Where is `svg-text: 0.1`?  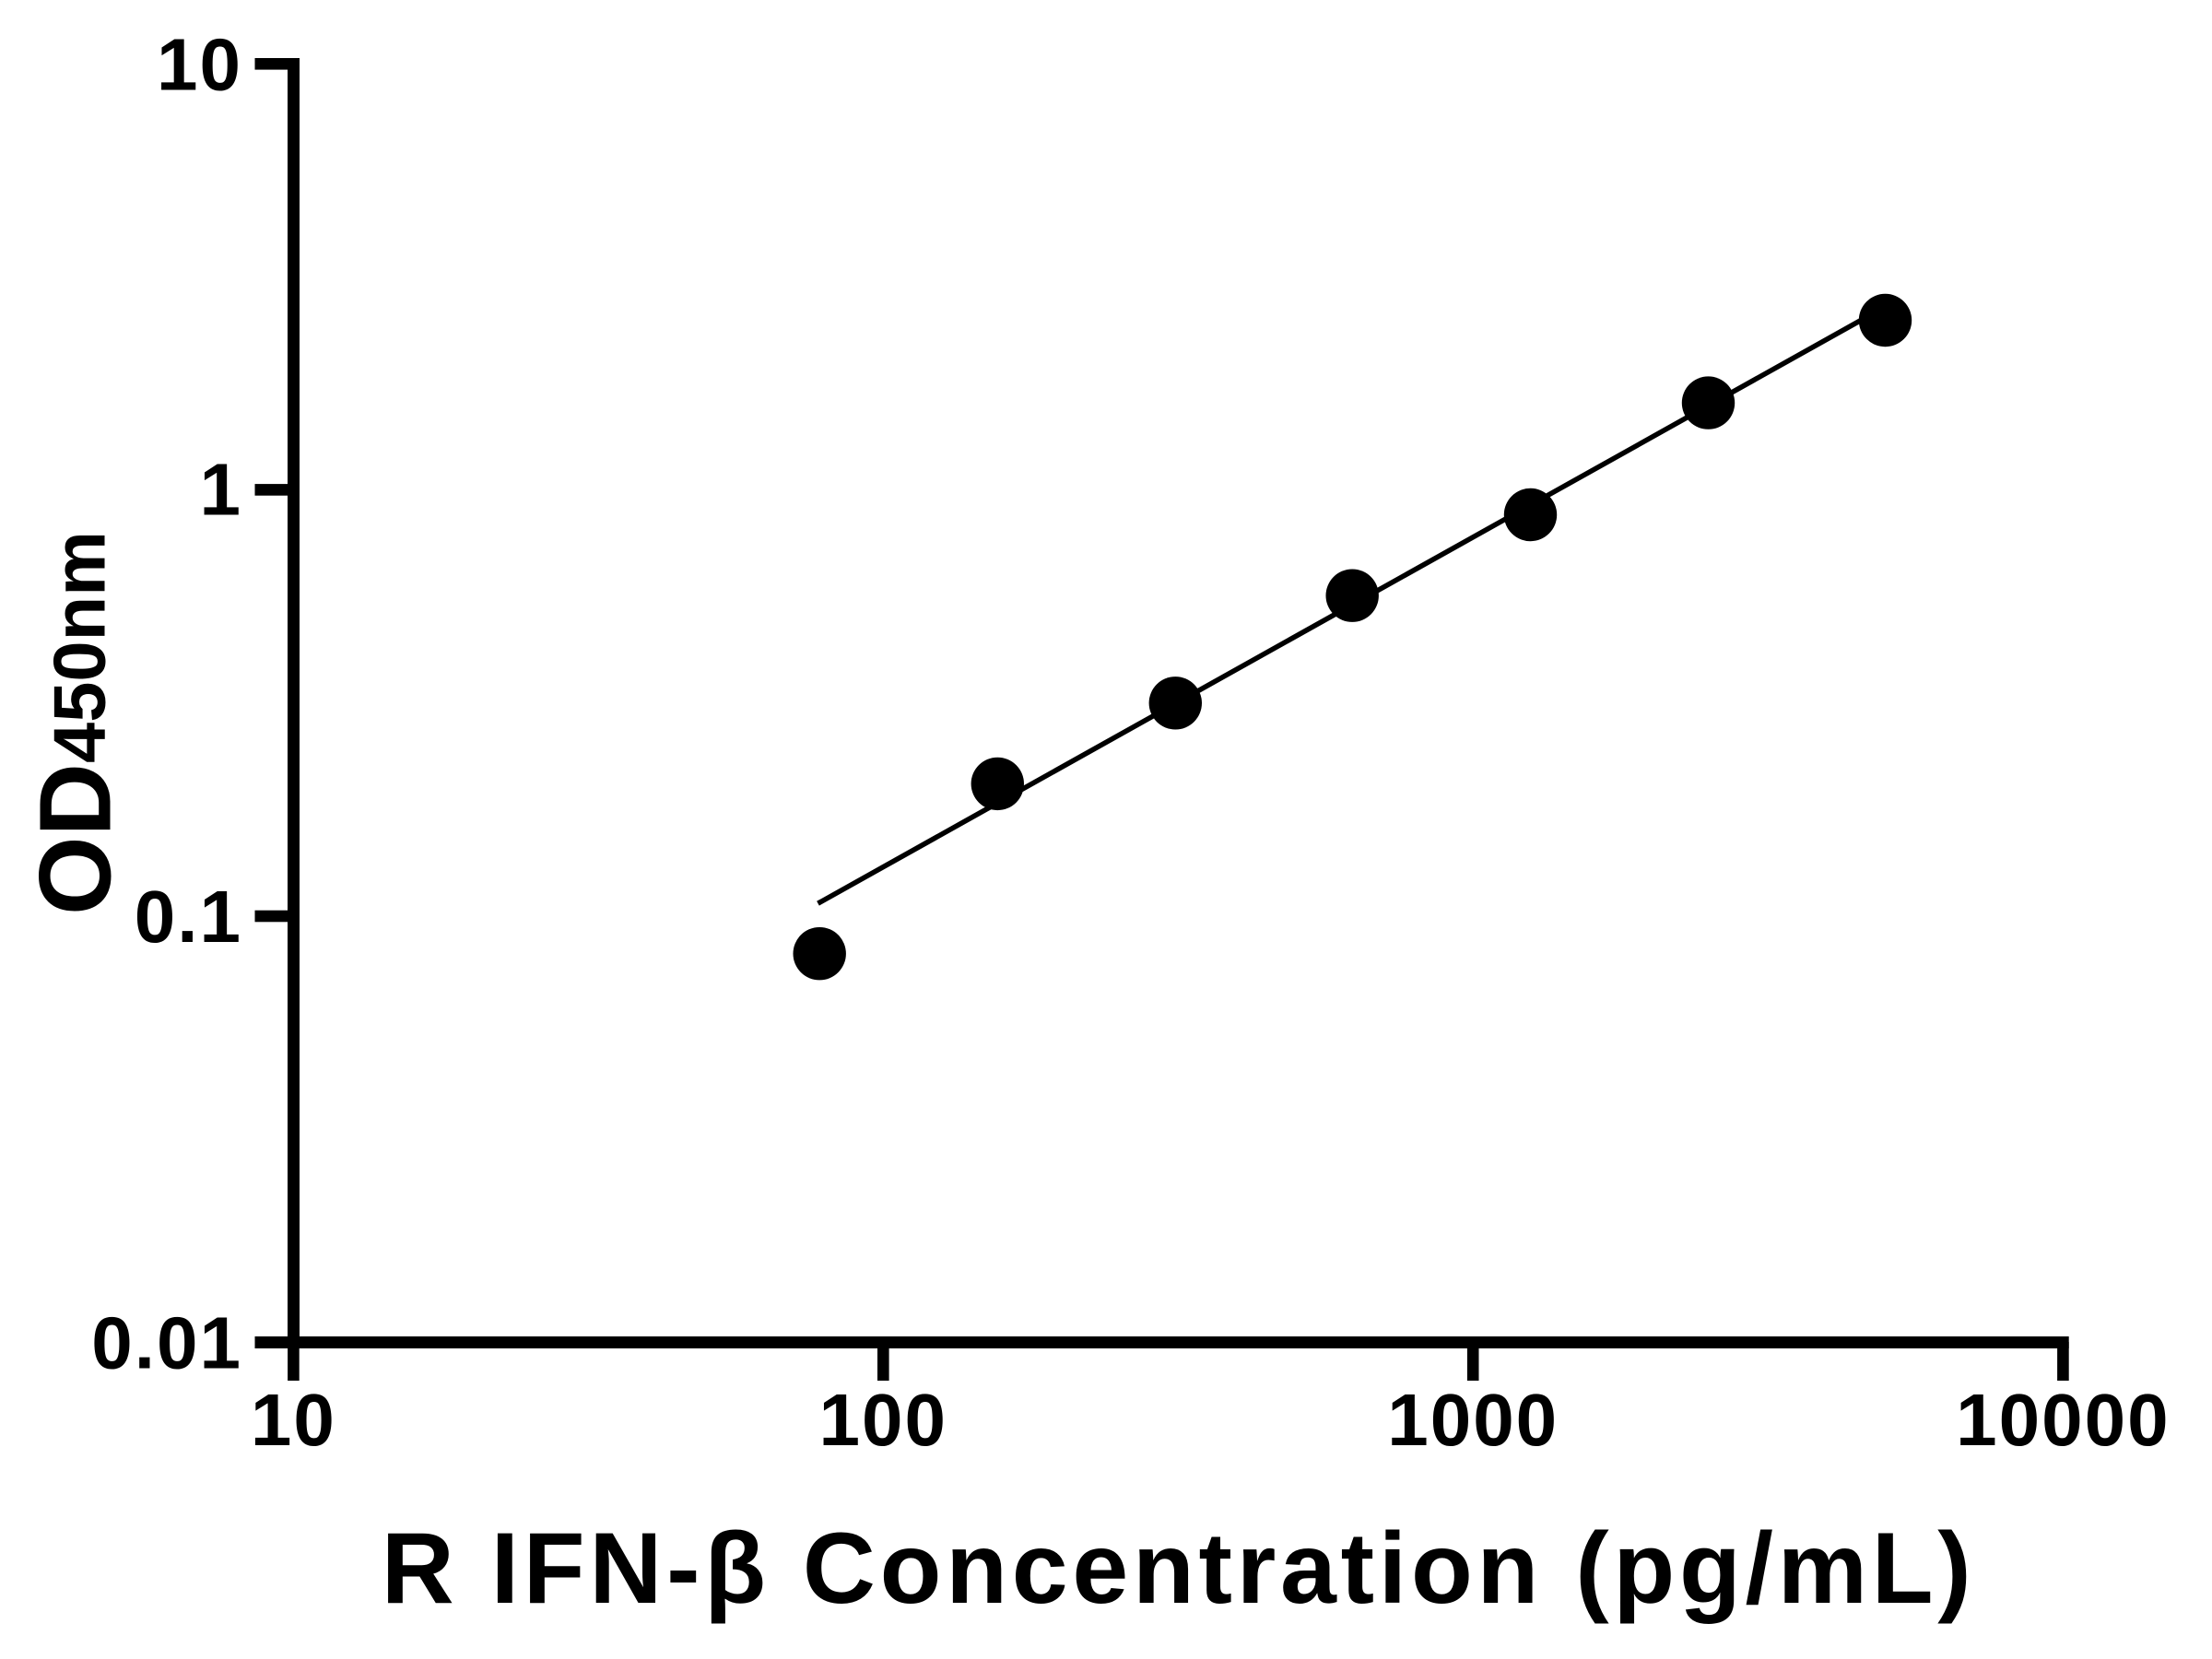
svg-text: 0.1 is located at coordinates (188, 917).